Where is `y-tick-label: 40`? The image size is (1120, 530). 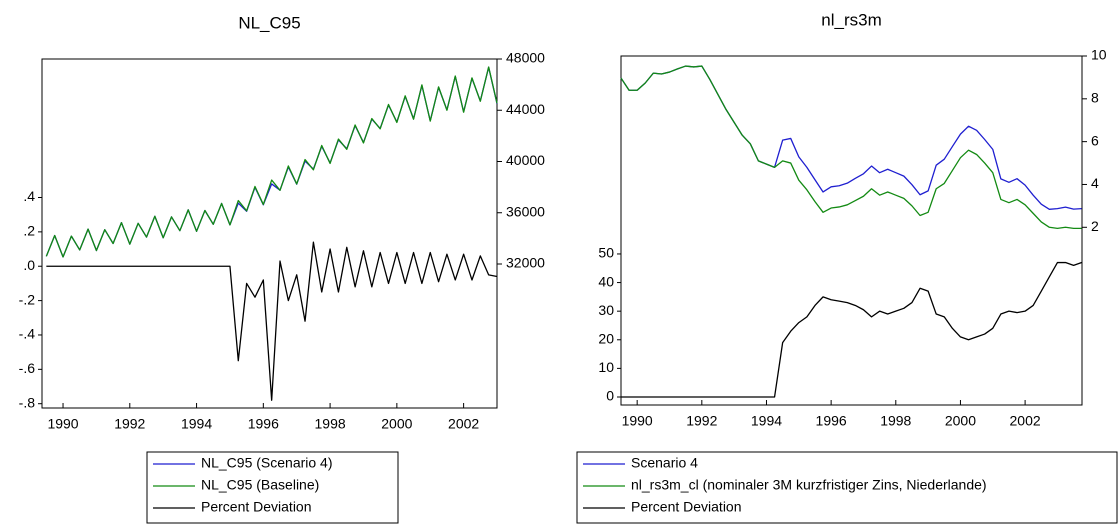 y-tick-label: 40 is located at coordinates (606, 281).